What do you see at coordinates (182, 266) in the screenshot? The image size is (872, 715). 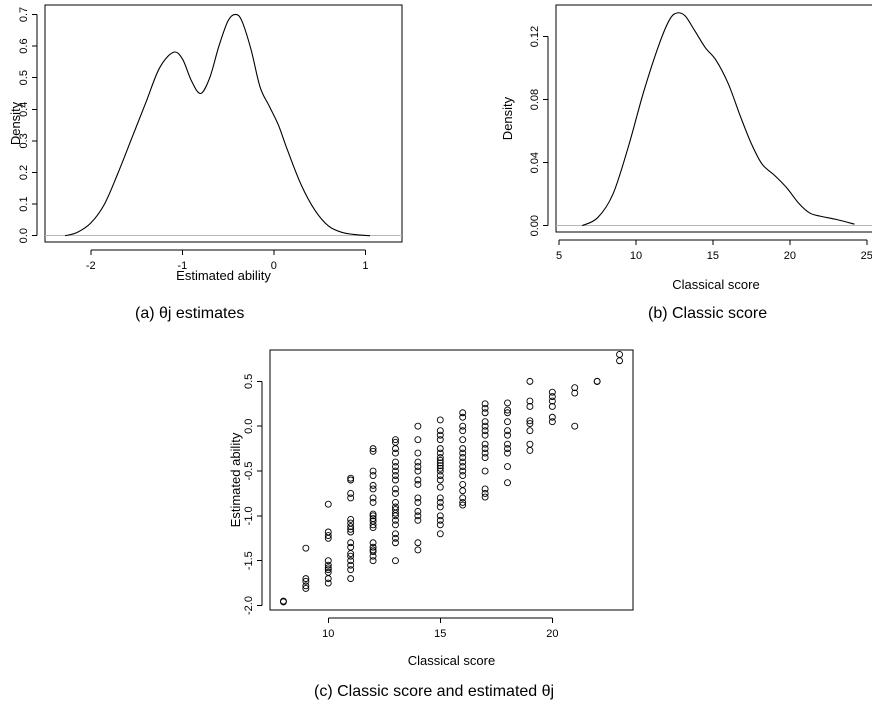 I see `x-tick-label: -1` at bounding box center [182, 266].